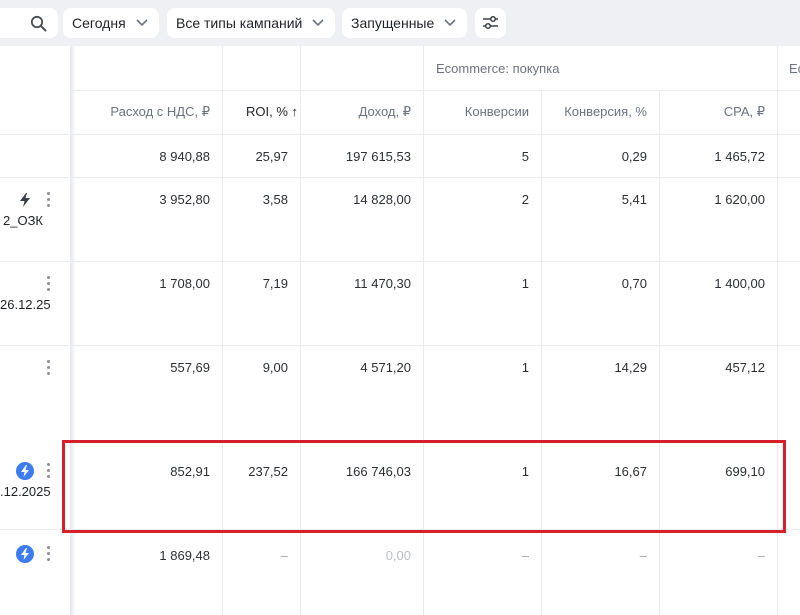 This screenshot has width=800, height=615. What do you see at coordinates (739, 283) in the screenshot?
I see `cell-cpa: 1 400,00` at bounding box center [739, 283].